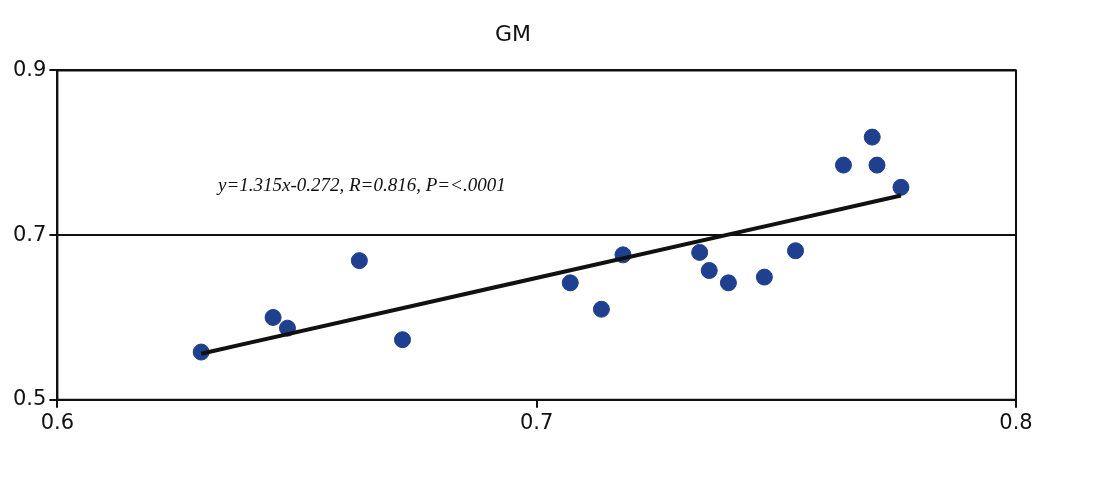 Image resolution: width=1106 pixels, height=489 pixels. I want to click on x-tick-label: 0.6, so click(57, 421).